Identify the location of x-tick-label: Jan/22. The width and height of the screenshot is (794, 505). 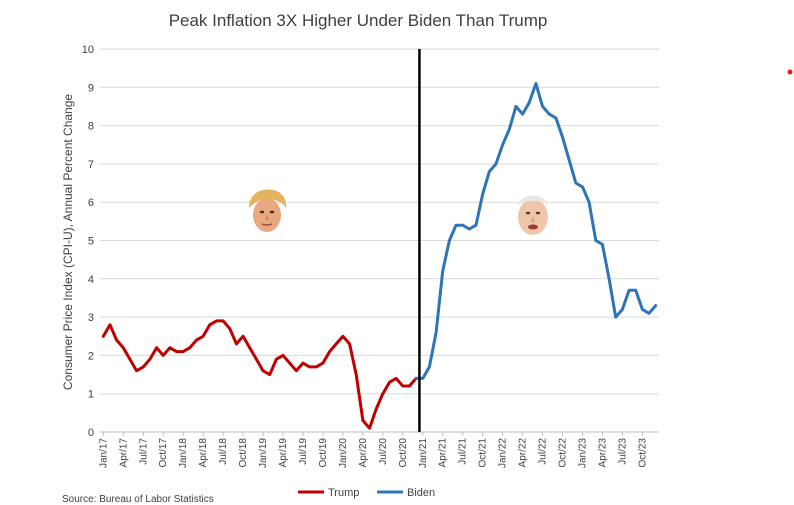
(503, 453).